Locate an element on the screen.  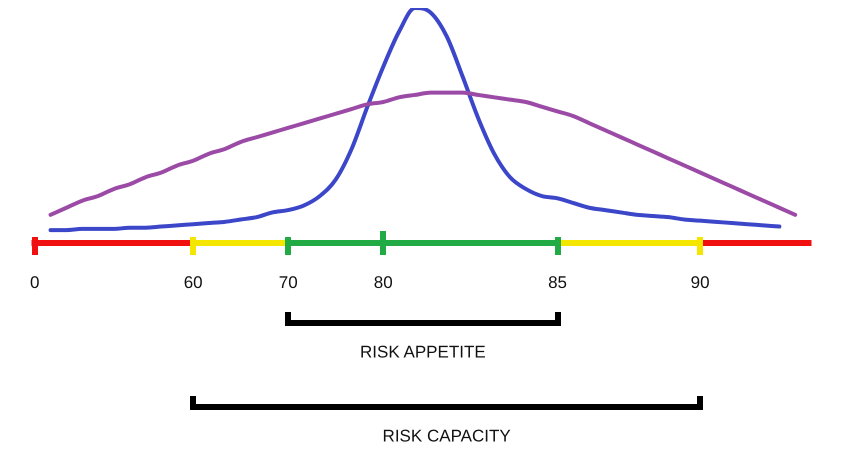
x-tick-label: 70 is located at coordinates (288, 282).